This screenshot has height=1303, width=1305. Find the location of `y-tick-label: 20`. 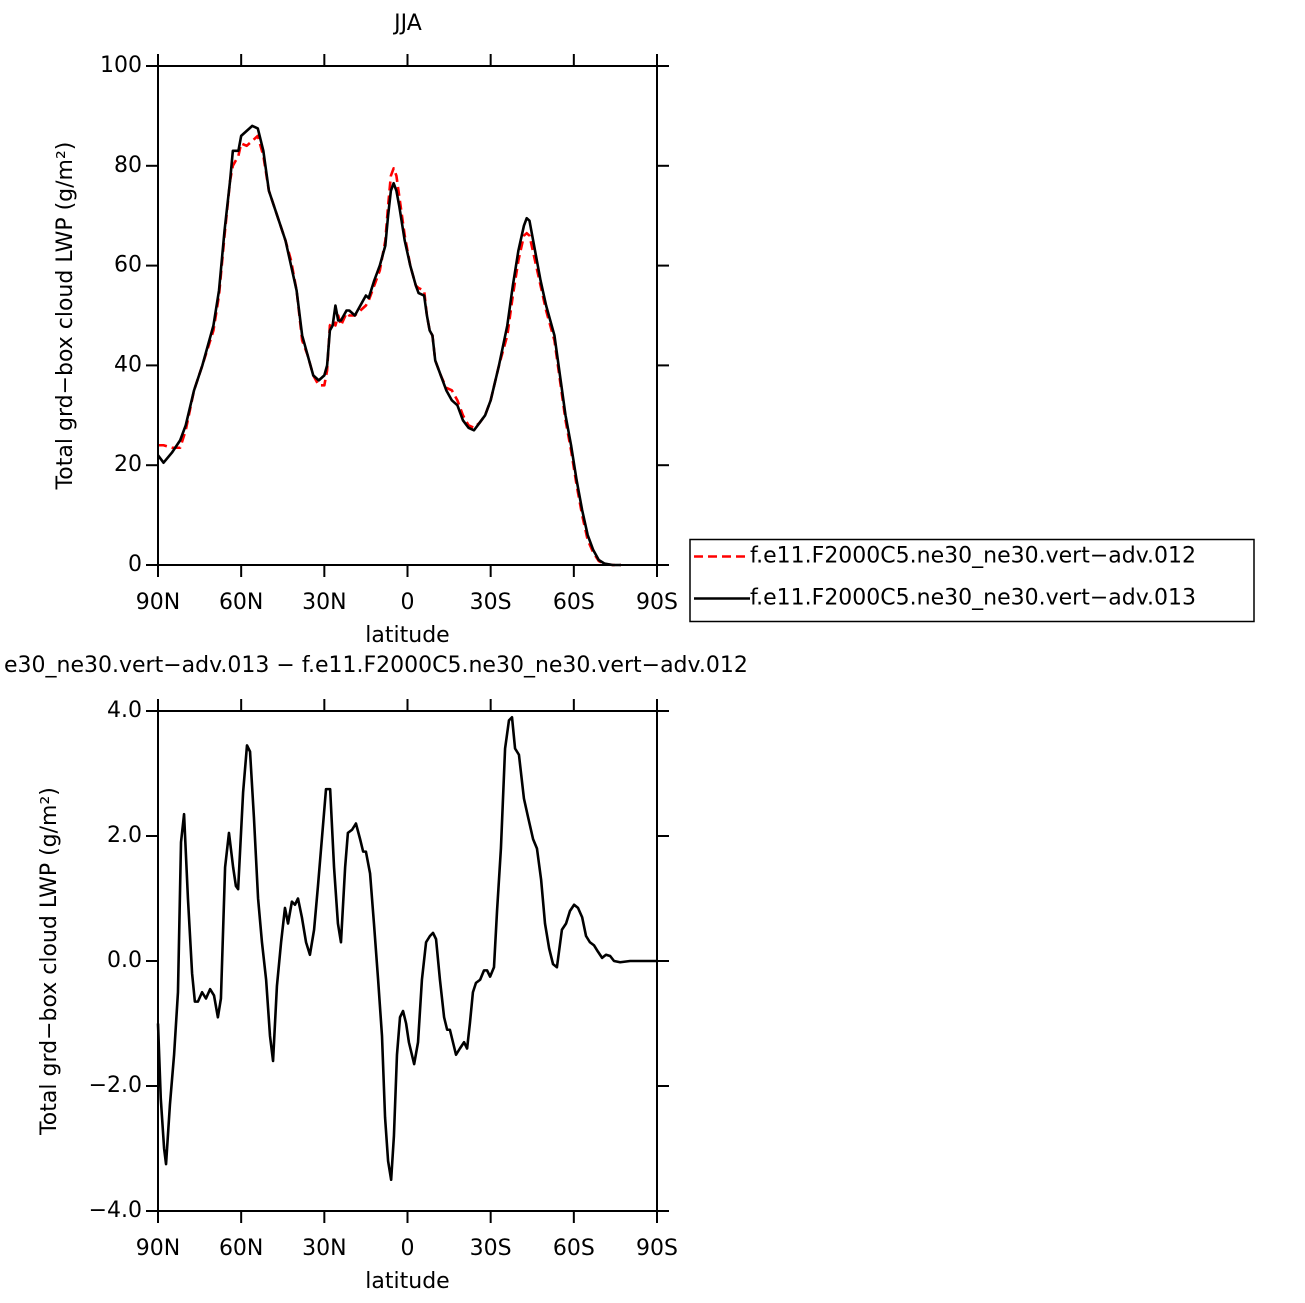

y-tick-label: 20 is located at coordinates (128, 464).